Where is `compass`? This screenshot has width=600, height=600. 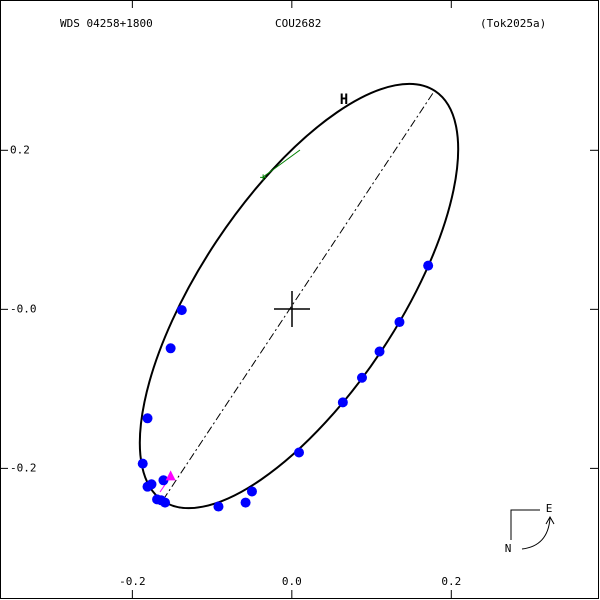
compass is located at coordinates (525, 524).